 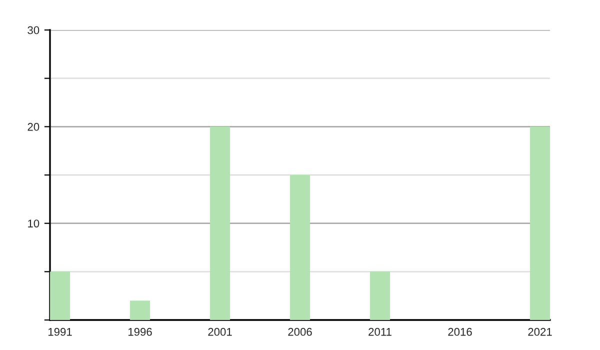 What do you see at coordinates (34, 224) in the screenshot?
I see `y-tick-label: 10` at bounding box center [34, 224].